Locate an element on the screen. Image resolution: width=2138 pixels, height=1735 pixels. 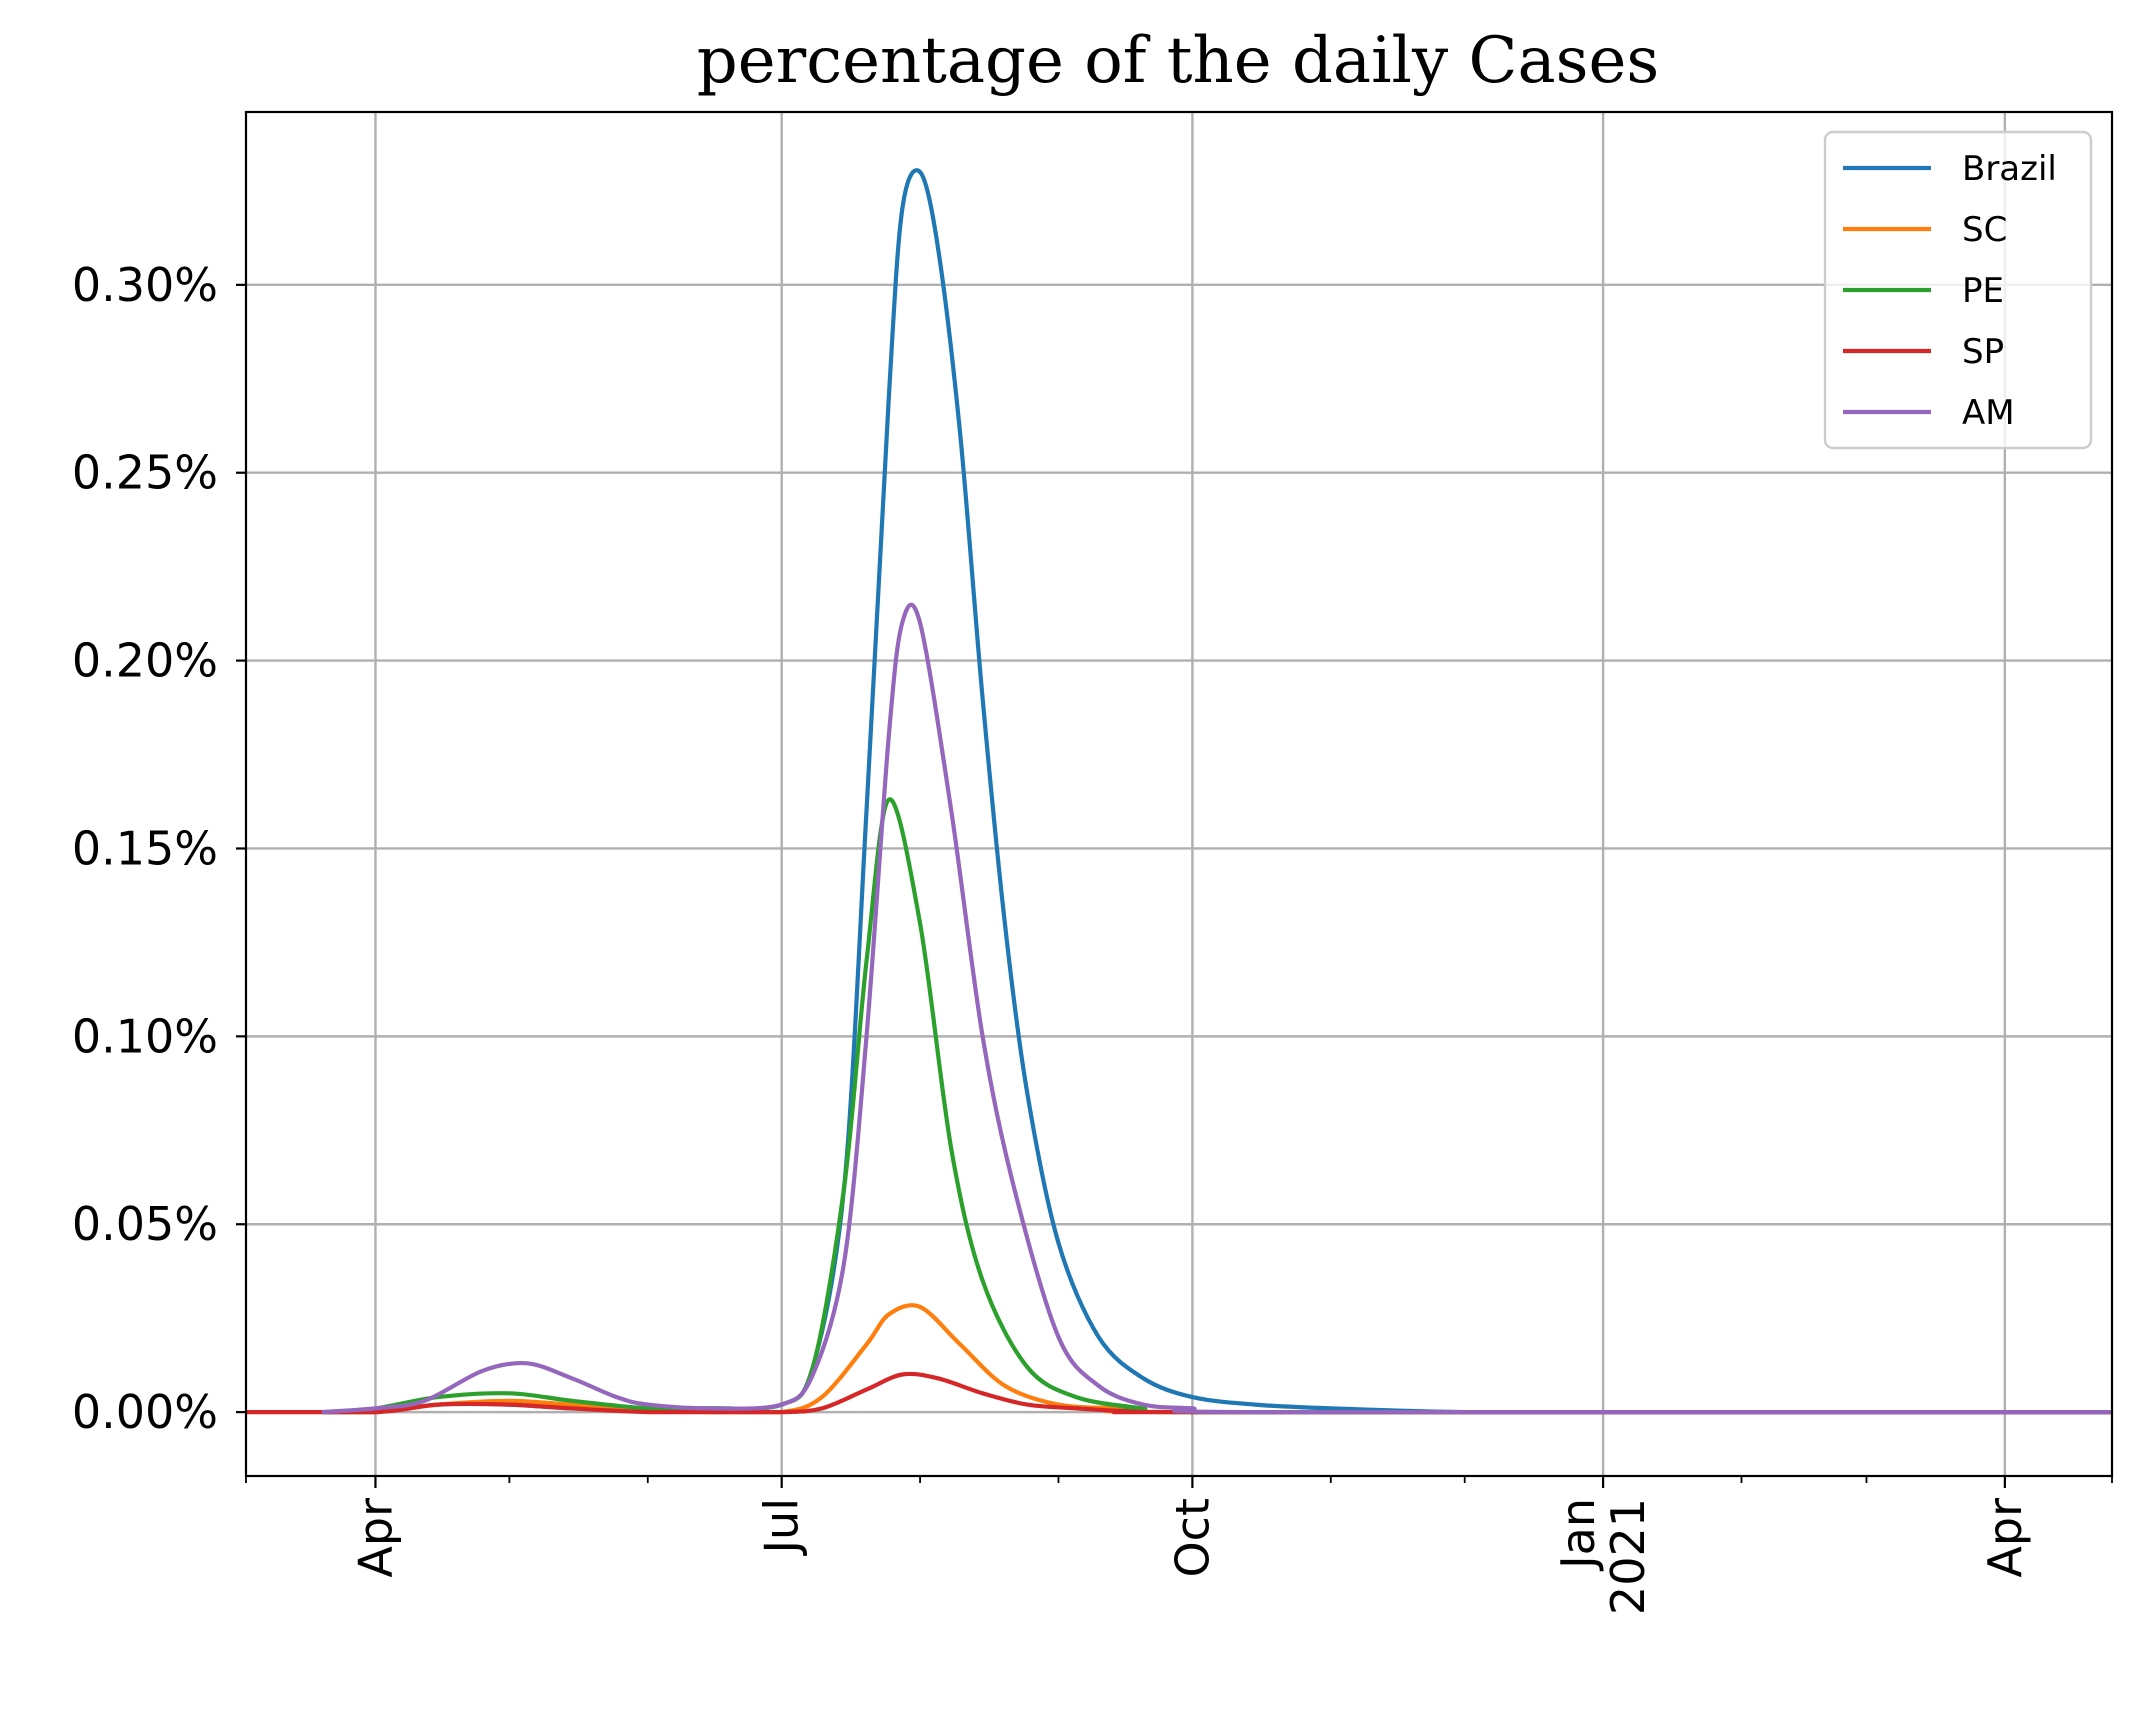
legend: Brazil SC PE SP AM is located at coordinates (1958, 290).